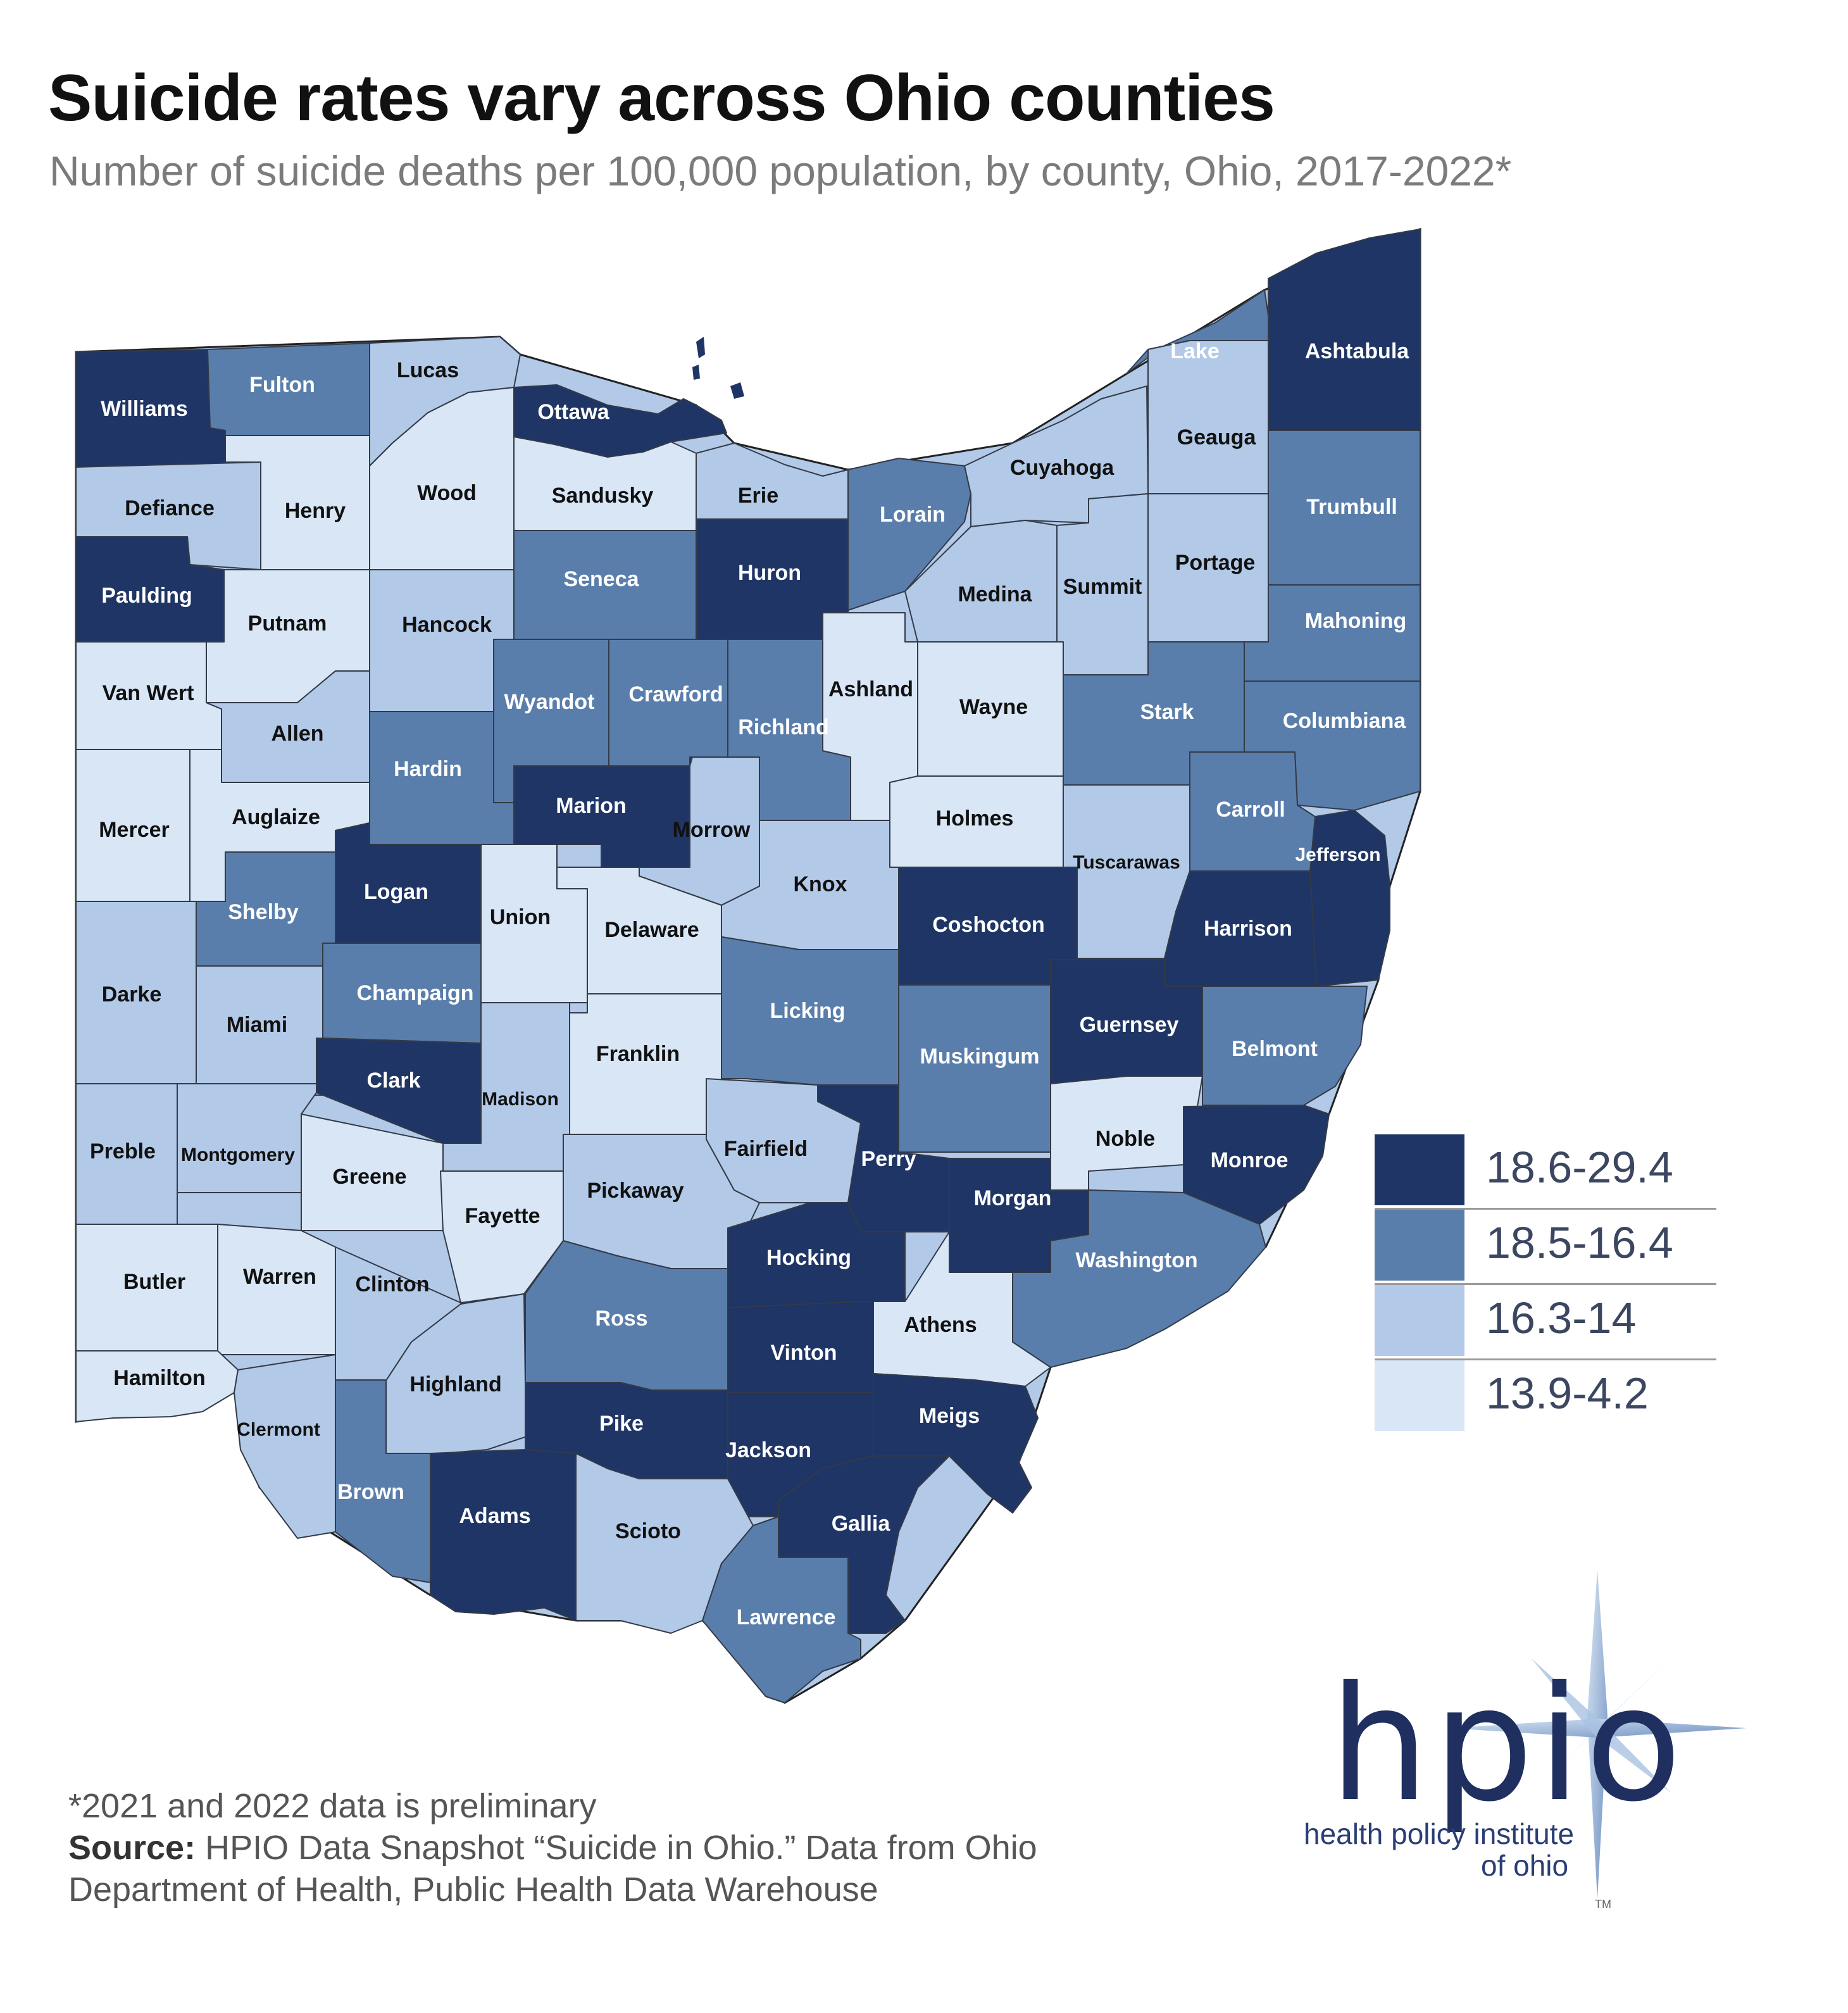 Image resolution: width=1848 pixels, height=2013 pixels. Describe the element at coordinates (297, 734) in the screenshot. I see `county-label: Allen` at that location.